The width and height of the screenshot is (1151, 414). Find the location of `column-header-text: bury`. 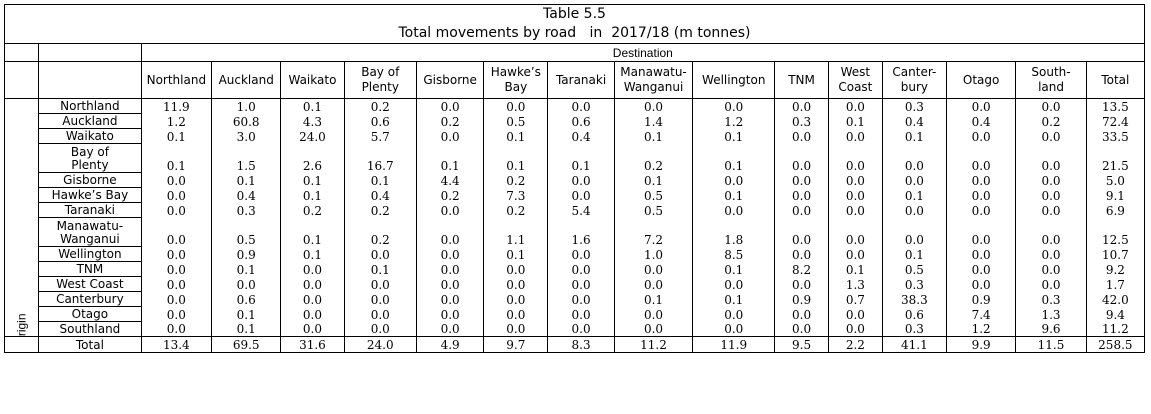

column-header-text: bury is located at coordinates (914, 87).